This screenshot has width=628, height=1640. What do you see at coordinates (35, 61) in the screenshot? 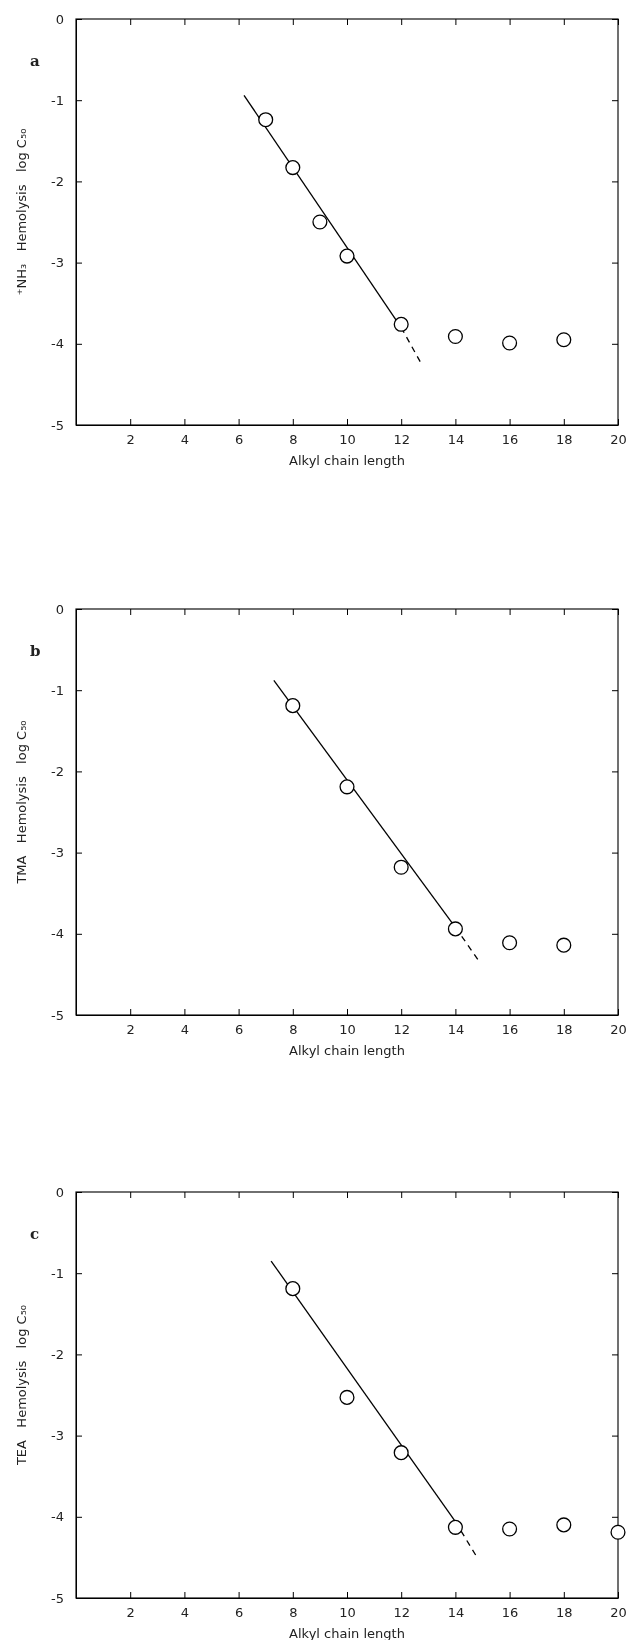
I see `text: a` at bounding box center [35, 61].